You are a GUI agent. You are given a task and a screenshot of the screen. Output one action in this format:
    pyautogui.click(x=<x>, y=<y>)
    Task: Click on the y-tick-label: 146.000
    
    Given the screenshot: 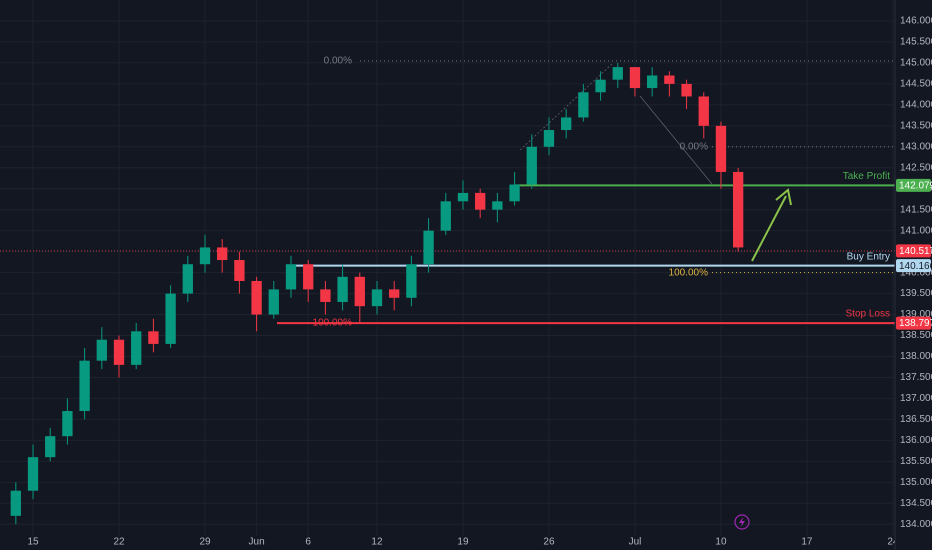 What is the action you would take?
    pyautogui.click(x=916, y=21)
    